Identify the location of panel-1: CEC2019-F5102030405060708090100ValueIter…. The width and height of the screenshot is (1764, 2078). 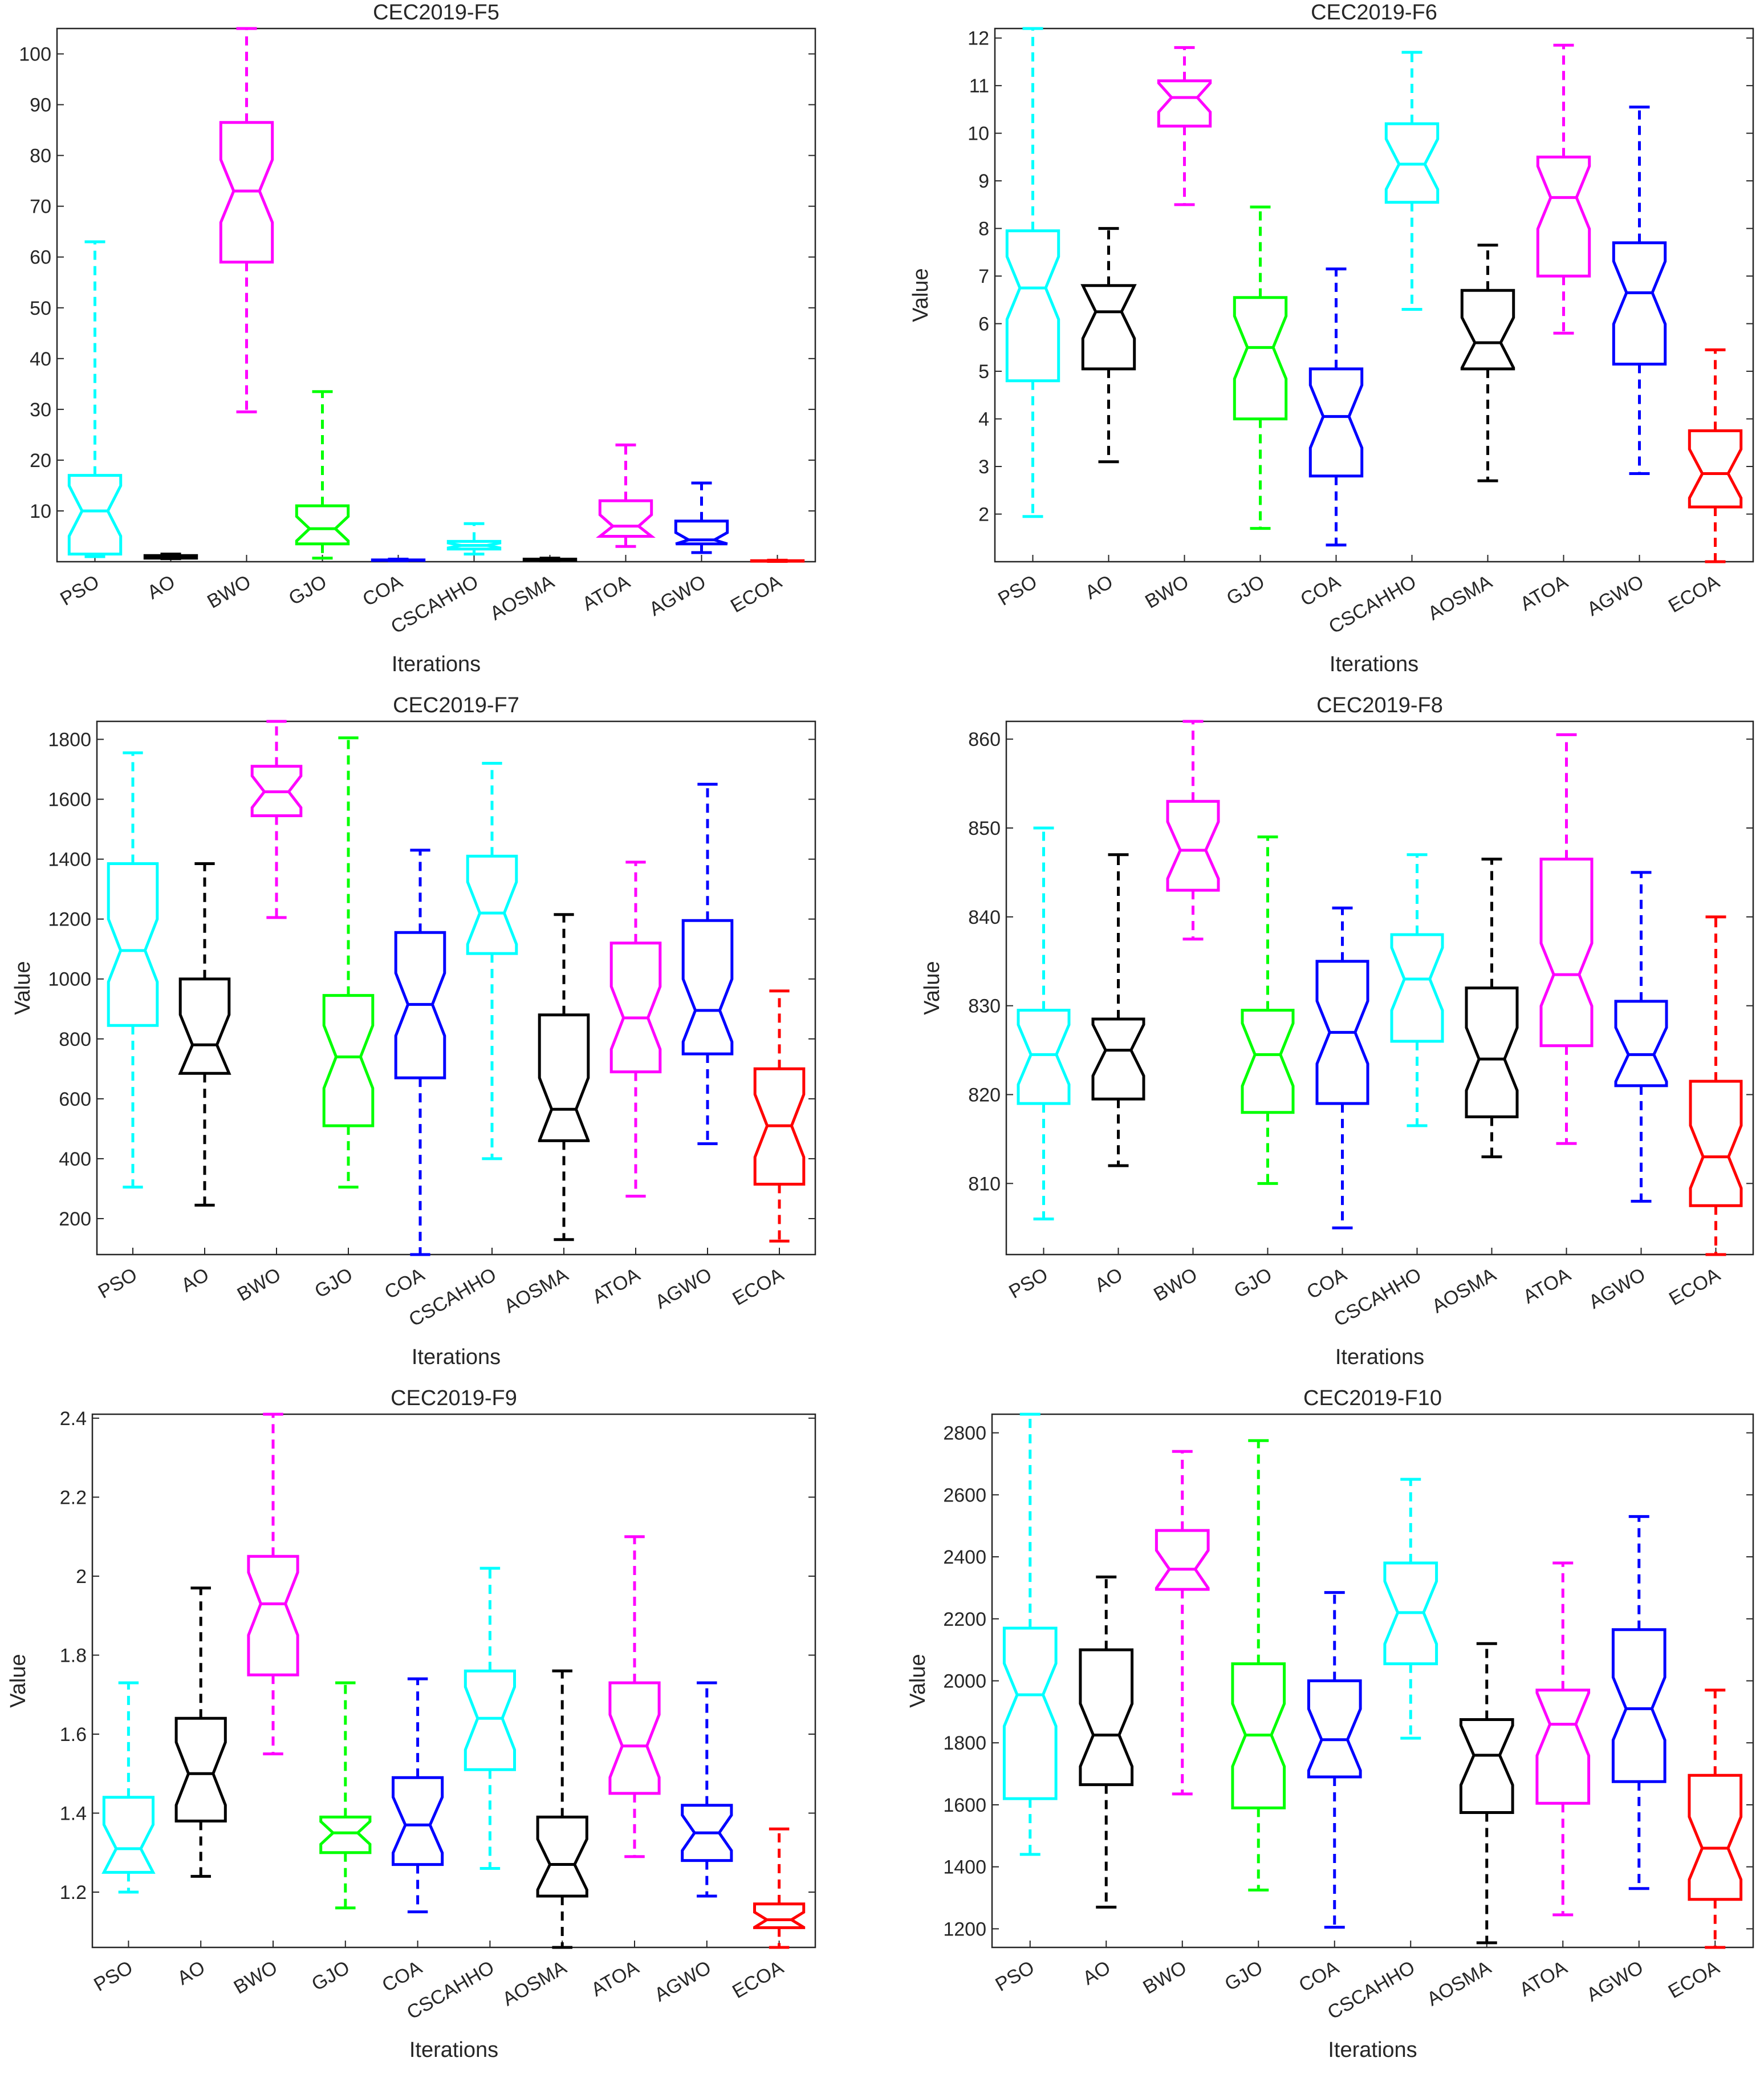
(417, 338).